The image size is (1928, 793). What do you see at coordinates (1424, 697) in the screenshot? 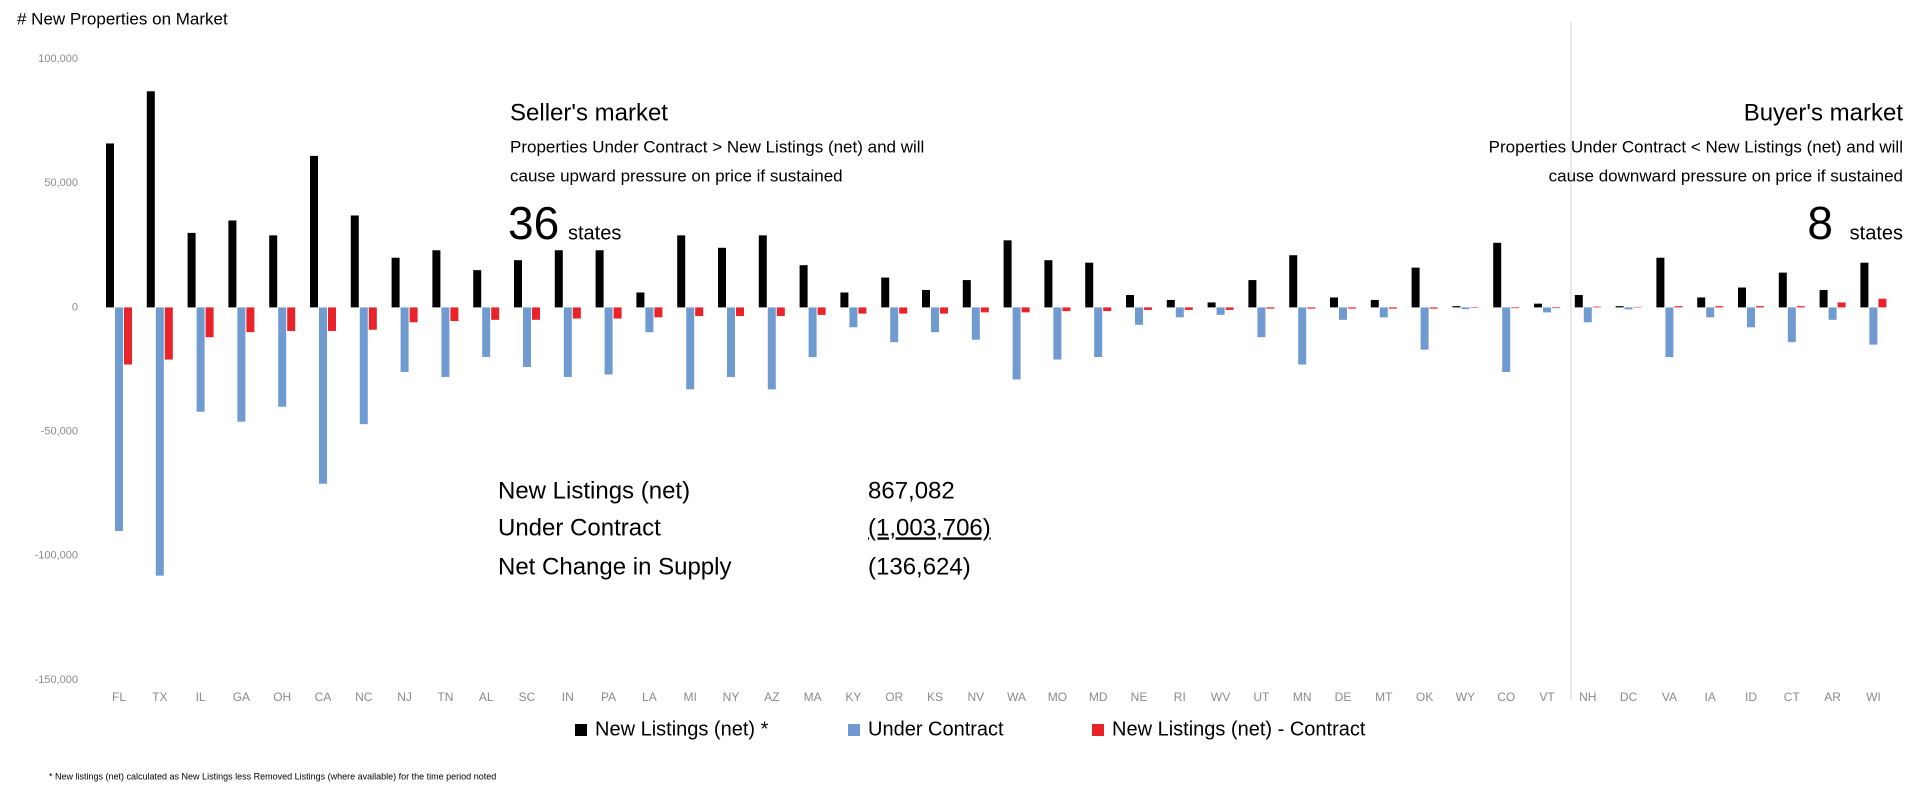
I see `x-tick-label: OK` at bounding box center [1424, 697].